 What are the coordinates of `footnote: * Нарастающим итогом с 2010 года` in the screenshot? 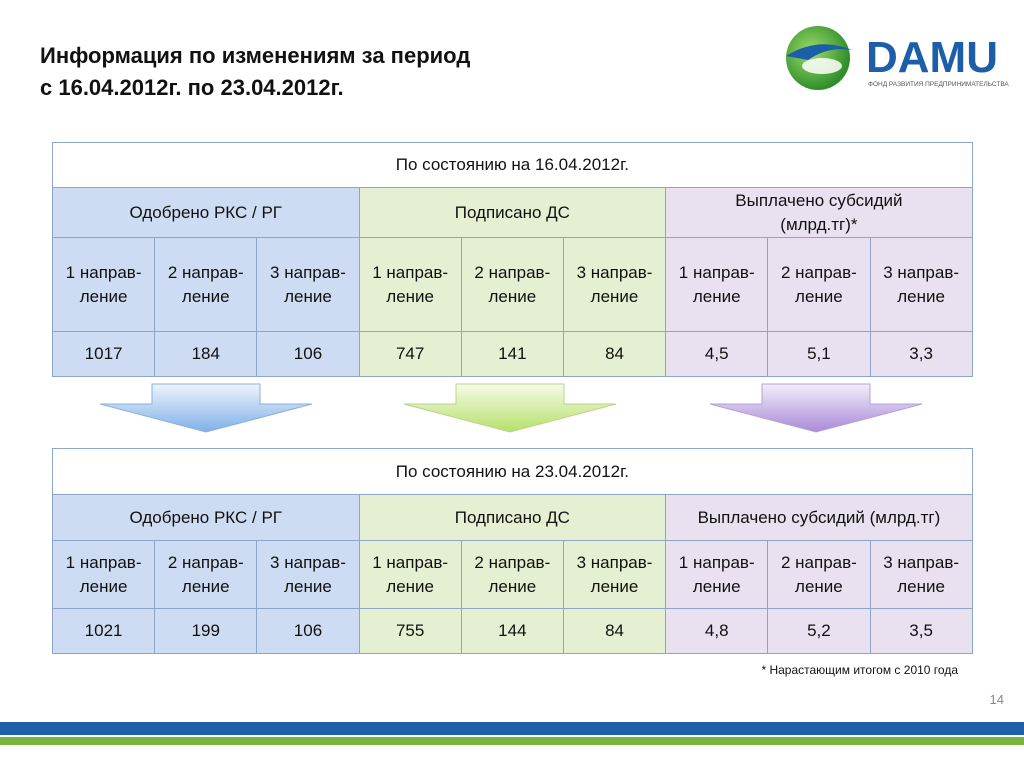 It's located at (859, 670).